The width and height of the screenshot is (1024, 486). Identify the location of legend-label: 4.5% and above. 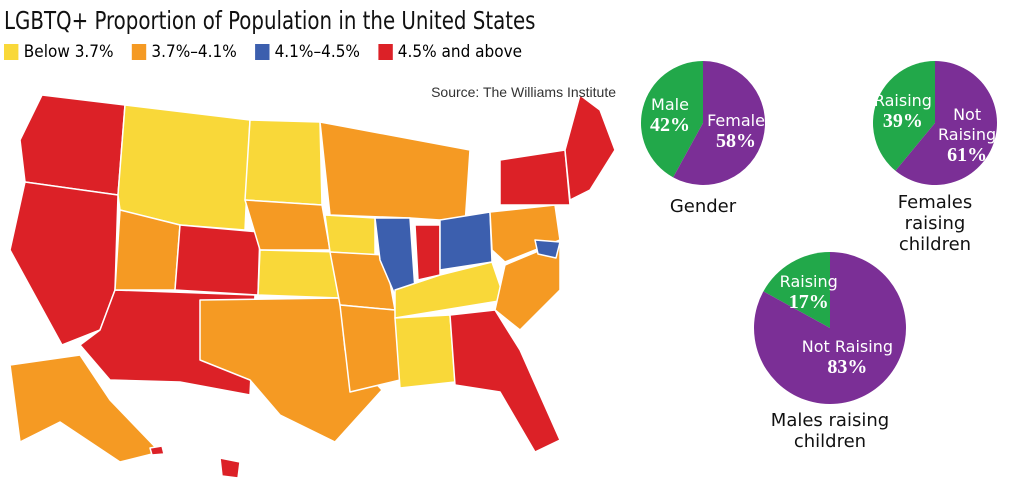
(460, 52).